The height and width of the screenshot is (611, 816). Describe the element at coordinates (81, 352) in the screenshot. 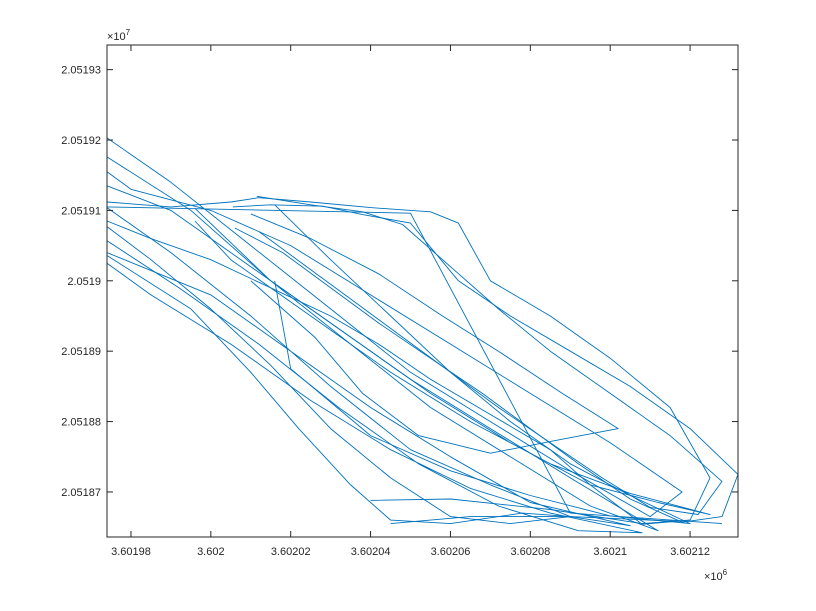

I see `y-tick-label: 2.05189` at that location.